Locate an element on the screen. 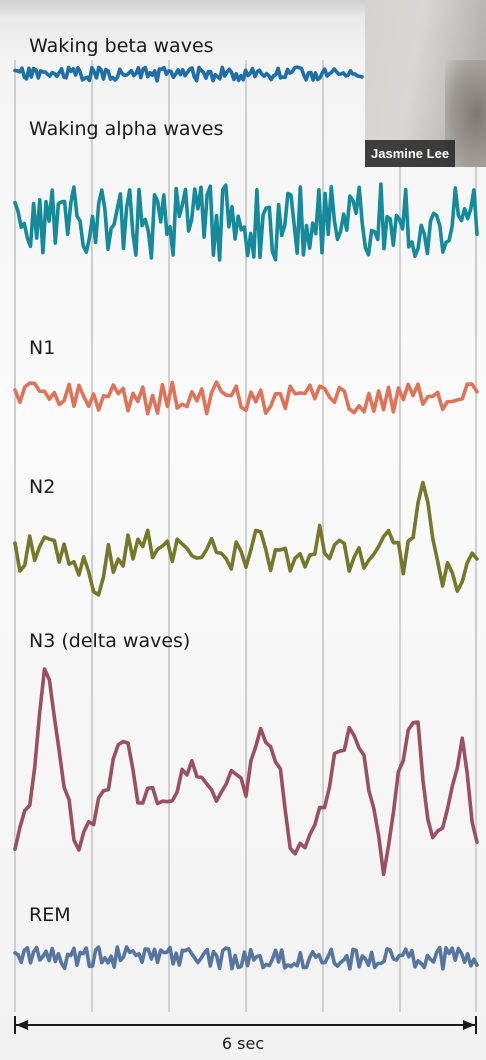 The image size is (486, 1060). label-n3: N3 (delta waves) is located at coordinates (110, 641).